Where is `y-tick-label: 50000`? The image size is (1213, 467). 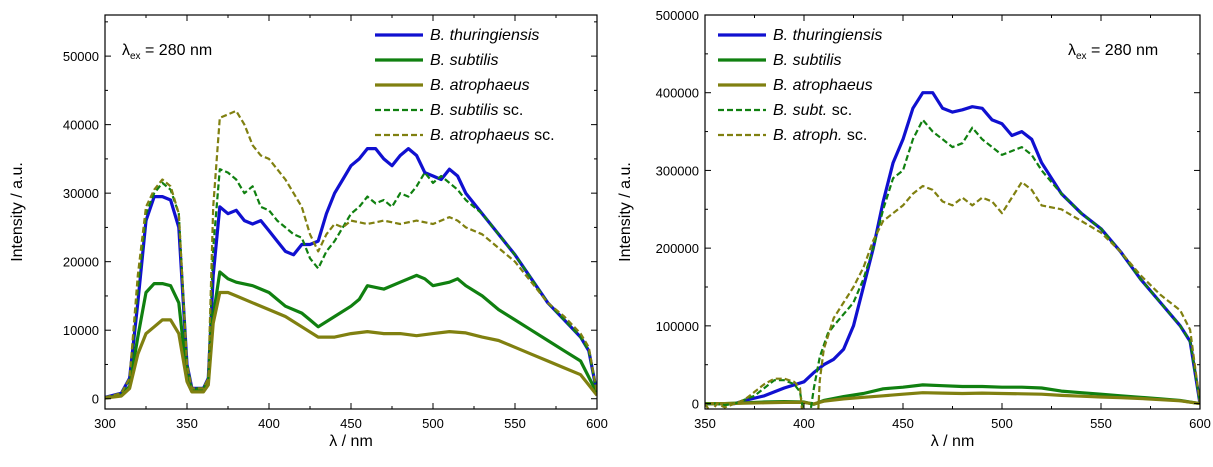 y-tick-label: 50000 is located at coordinates (81, 56).